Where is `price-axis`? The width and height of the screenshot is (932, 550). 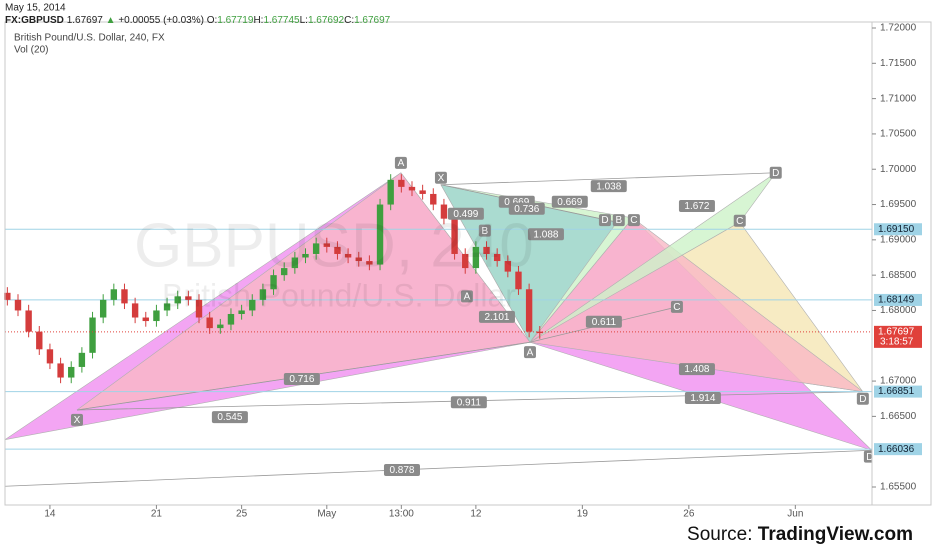 price-axis is located at coordinates (901, 263).